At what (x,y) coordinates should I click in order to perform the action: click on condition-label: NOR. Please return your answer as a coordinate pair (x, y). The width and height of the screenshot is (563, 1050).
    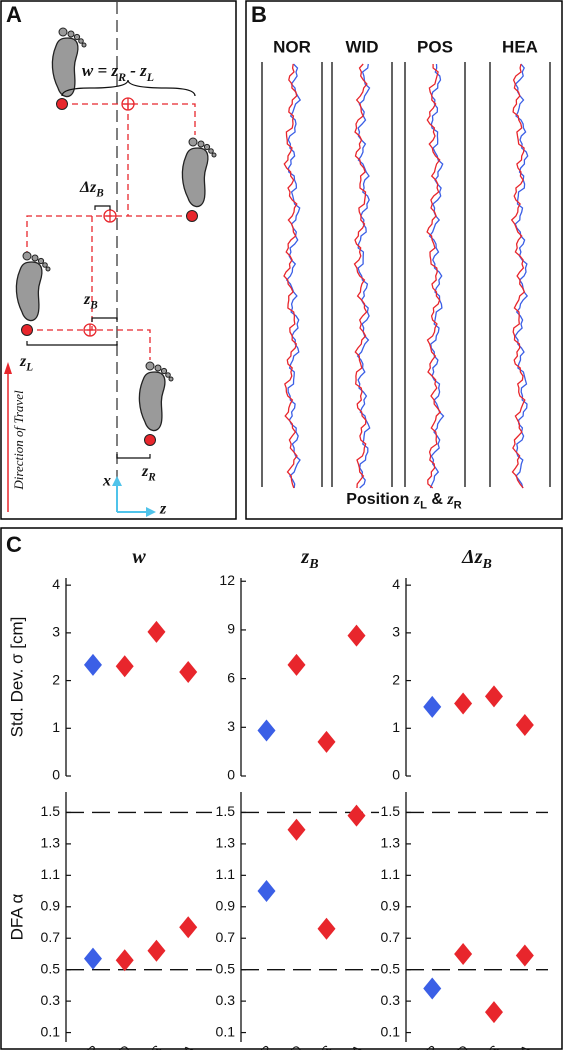
    Looking at the image, I should click on (292, 46).